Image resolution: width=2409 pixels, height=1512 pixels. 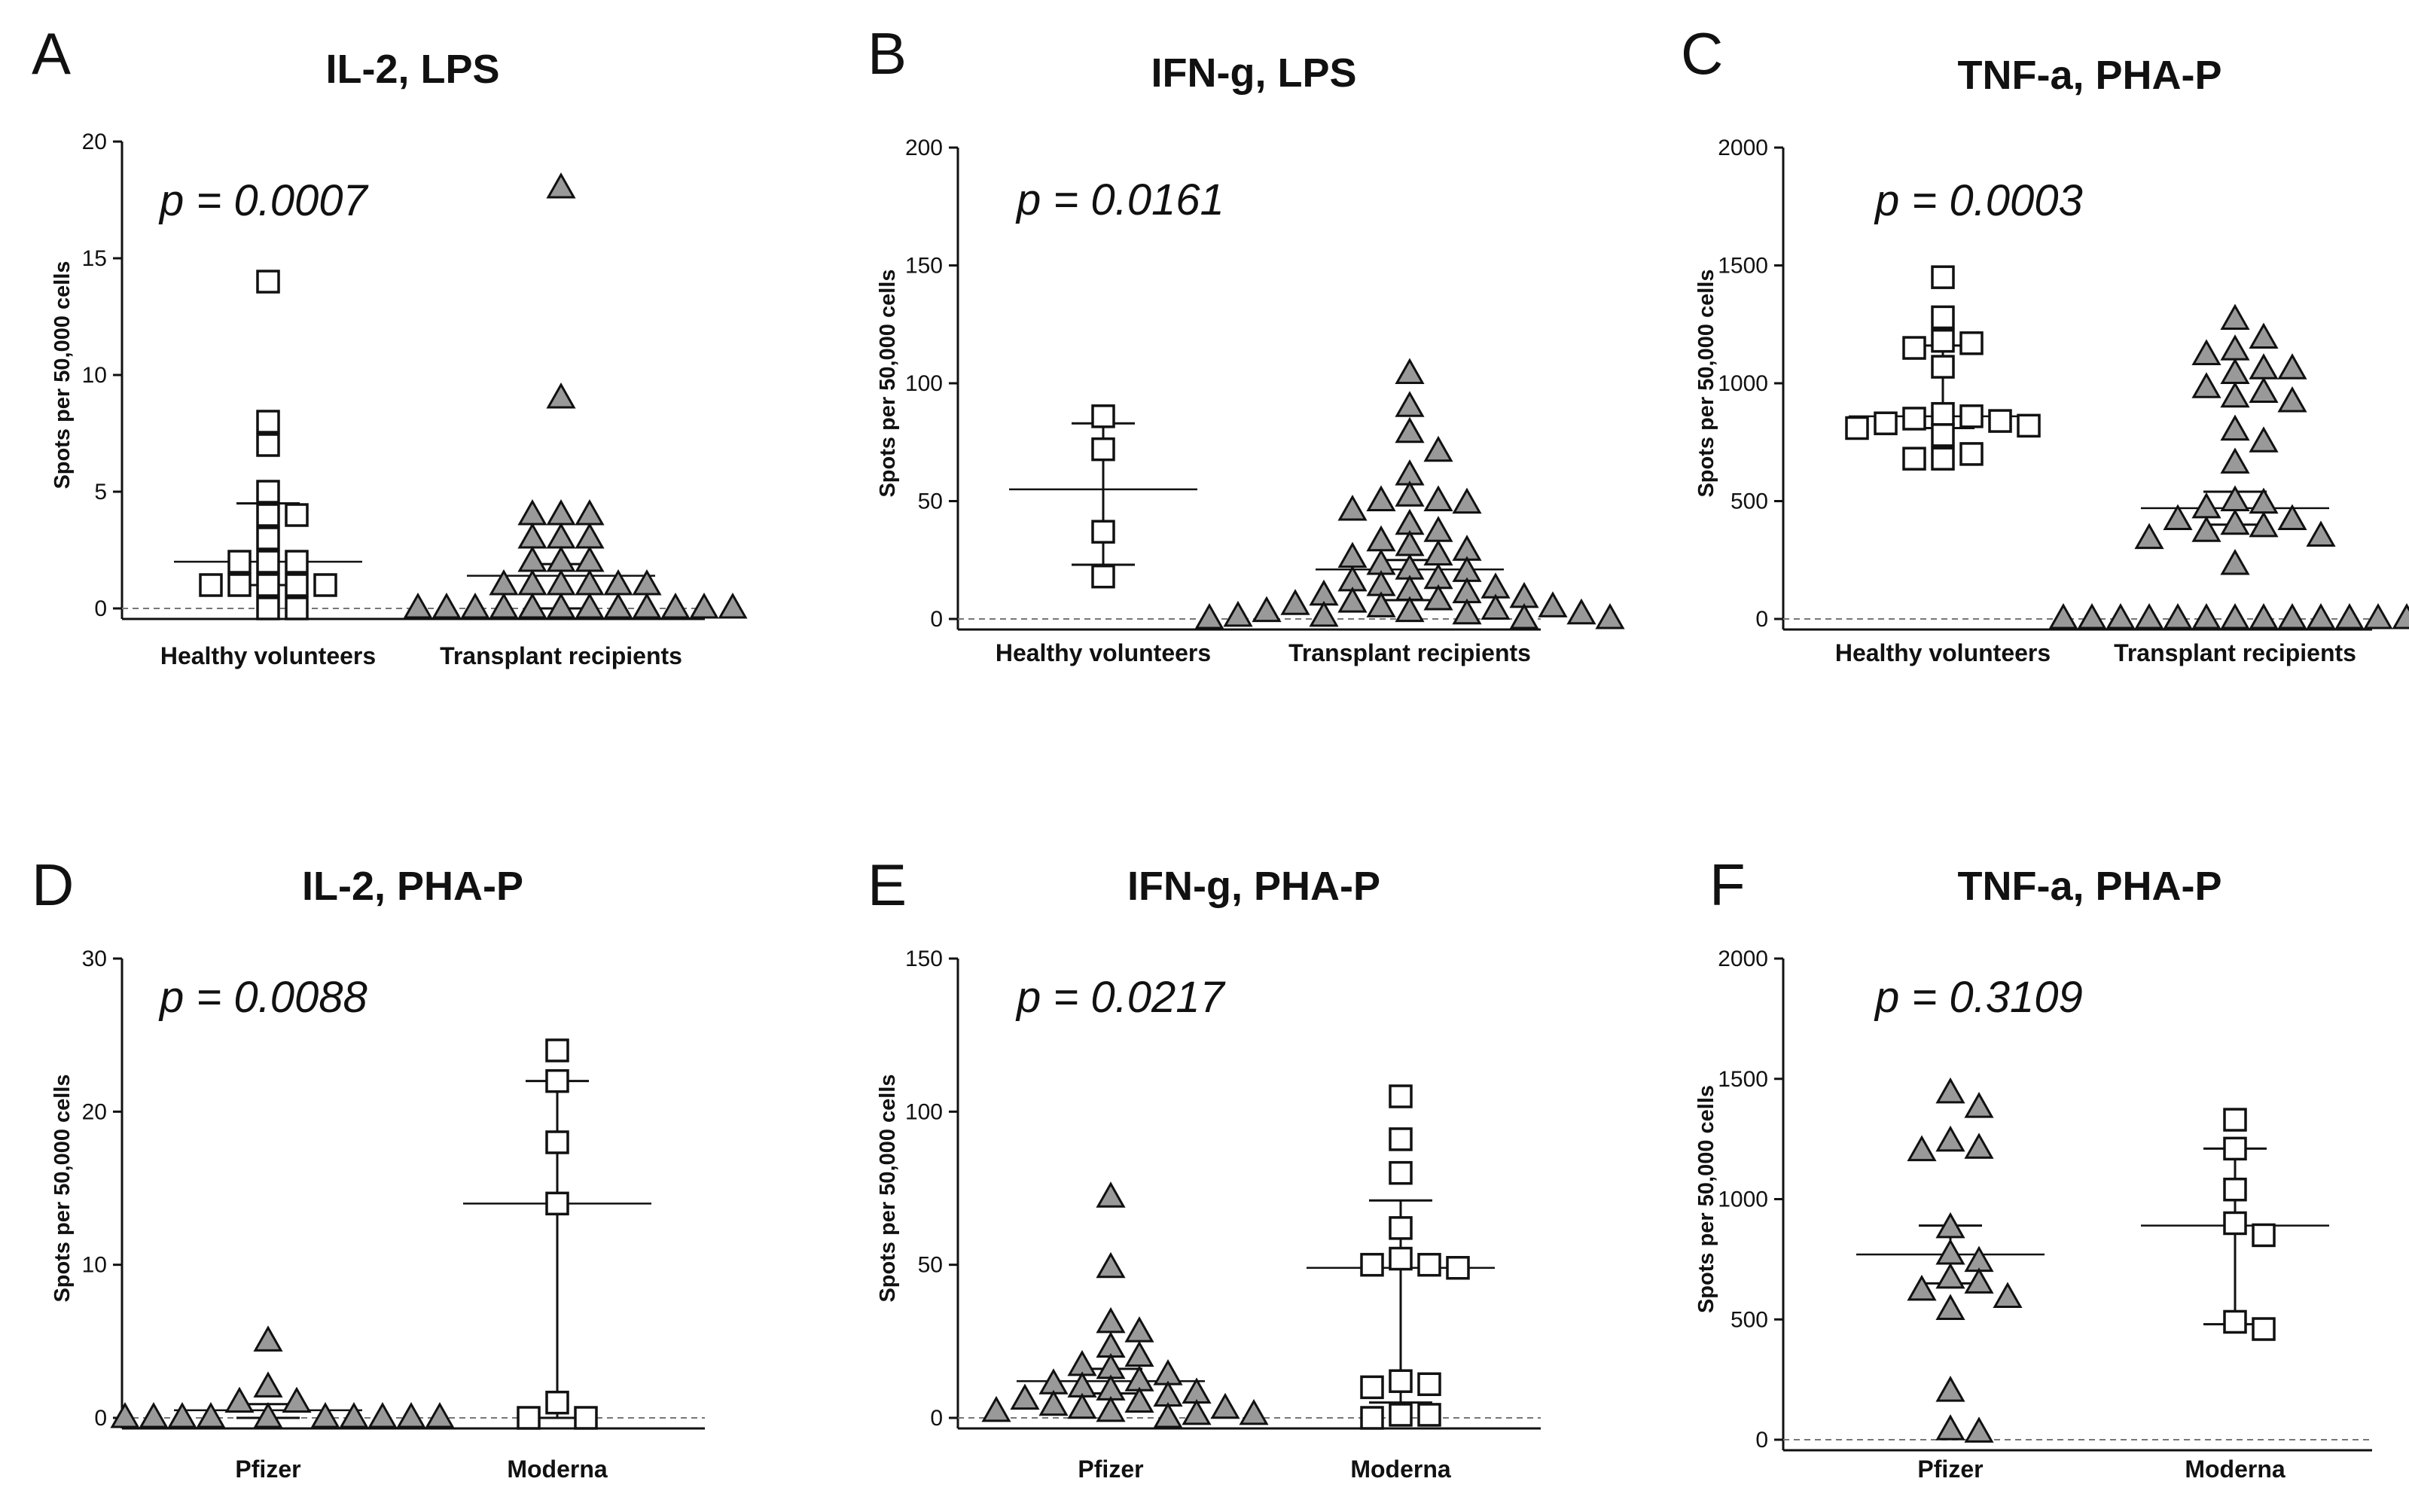 I want to click on x-category-label: Moderna, so click(x=557, y=1469).